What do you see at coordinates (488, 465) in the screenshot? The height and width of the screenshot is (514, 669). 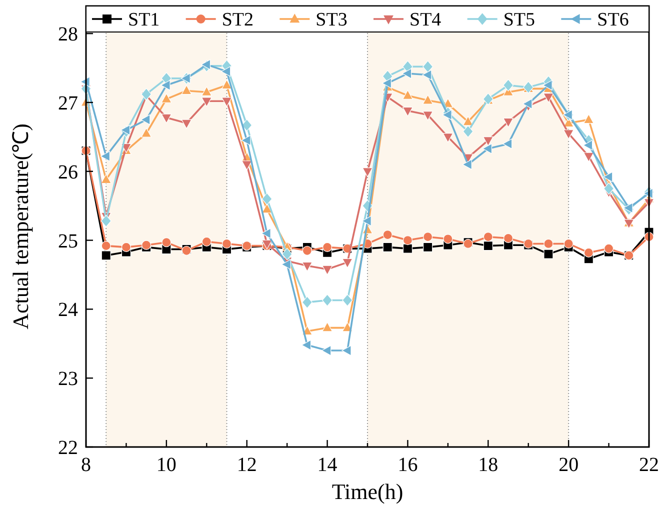 I see `x-tick-label: 18` at bounding box center [488, 465].